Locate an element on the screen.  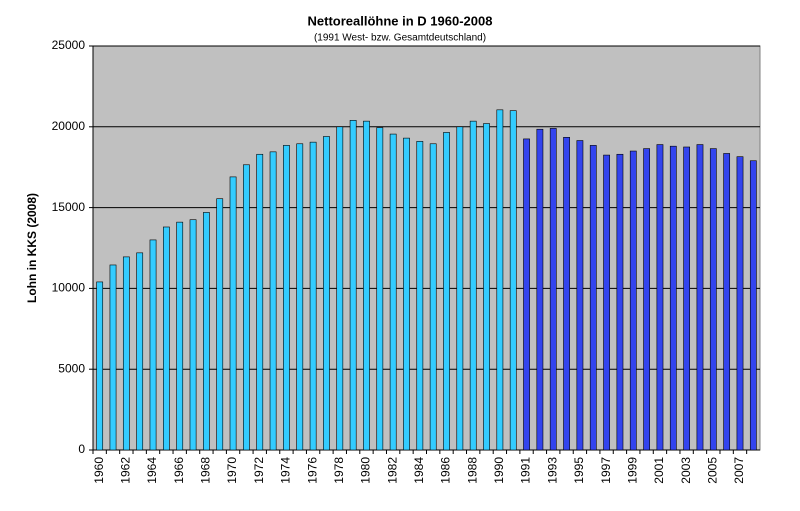
x-tick-label: 1974 is located at coordinates (286, 470).